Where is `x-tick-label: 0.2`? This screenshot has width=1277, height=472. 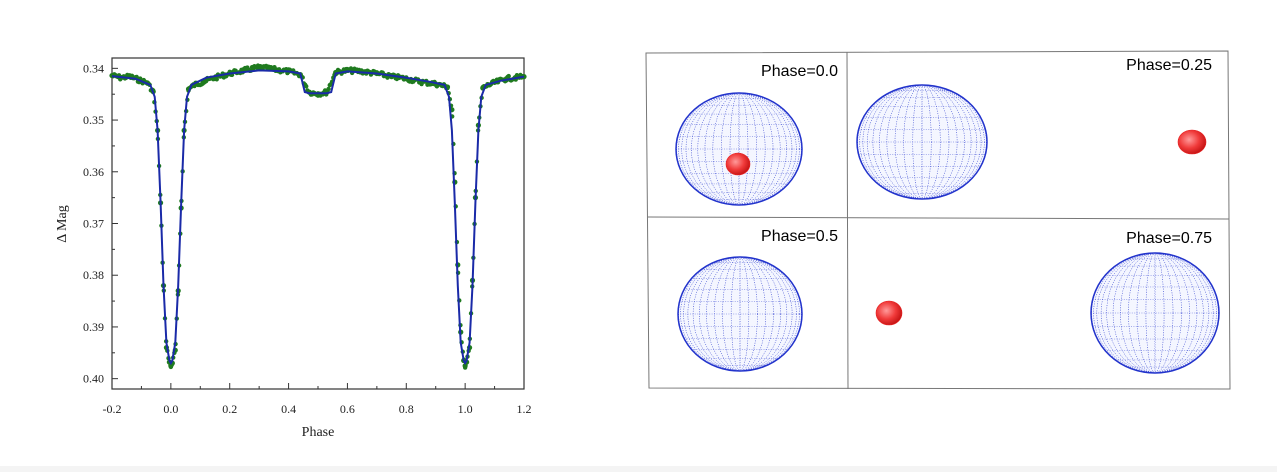
x-tick-label: 0.2 is located at coordinates (229, 409).